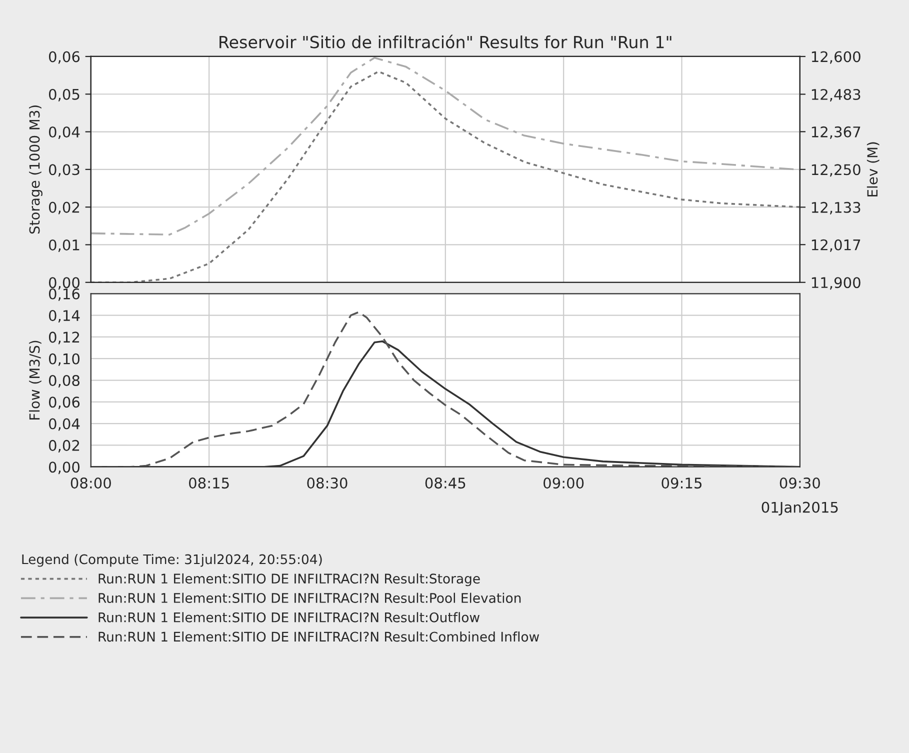 The image size is (909, 753). What do you see at coordinates (64, 294) in the screenshot?
I see `y-tick-label: 0,16` at bounding box center [64, 294].